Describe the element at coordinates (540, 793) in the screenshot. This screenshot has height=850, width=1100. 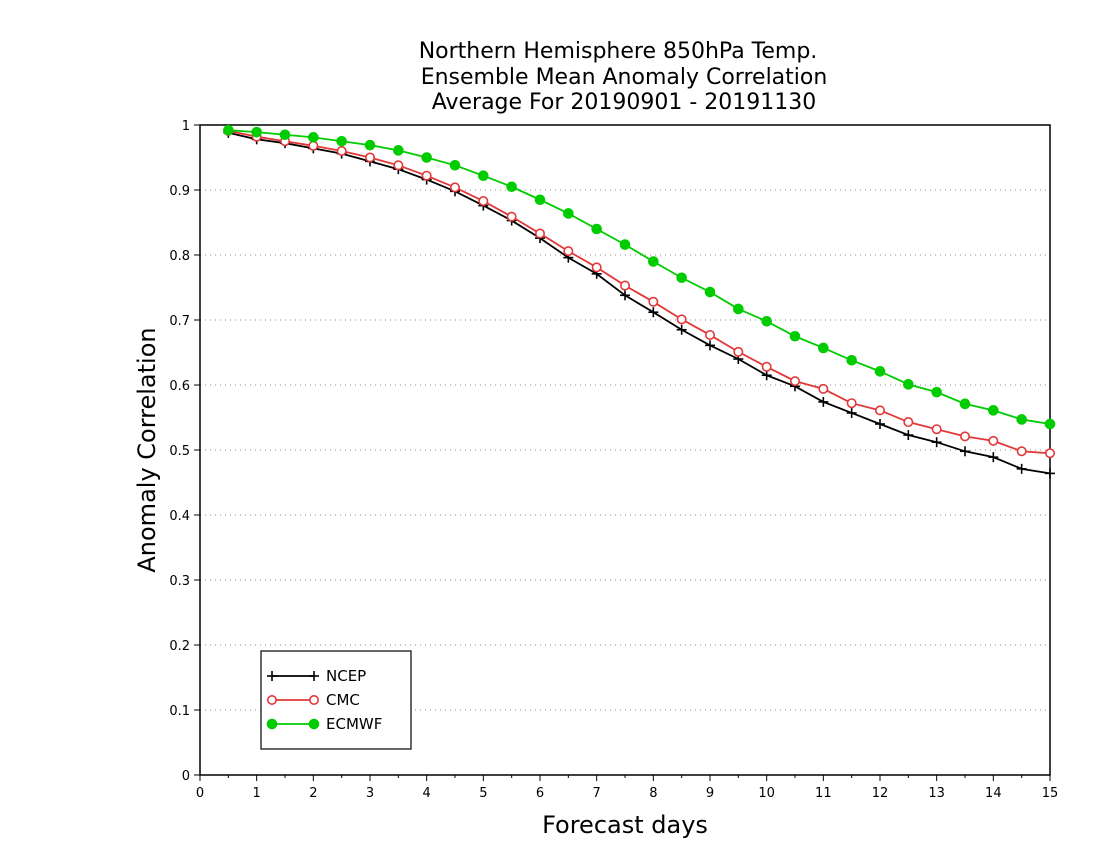
I see `x-tick-label: 6` at that location.